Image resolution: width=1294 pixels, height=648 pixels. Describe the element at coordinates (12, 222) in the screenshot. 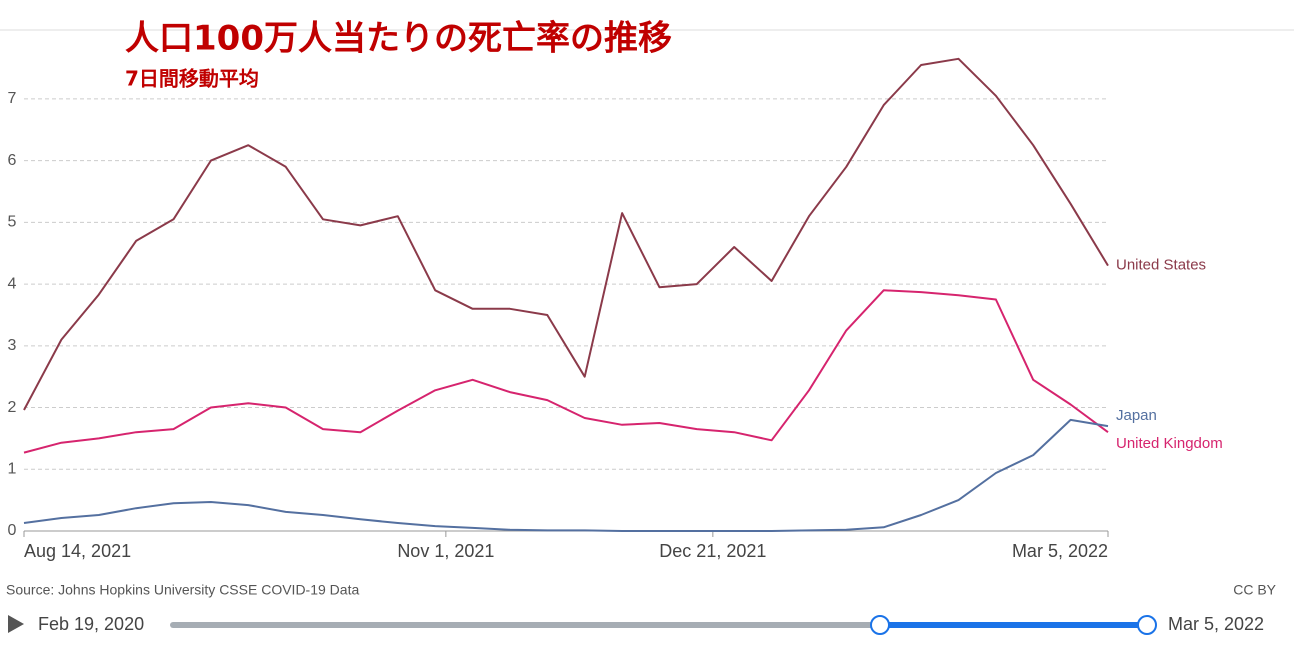

I see `y-tick-label: 5` at that location.